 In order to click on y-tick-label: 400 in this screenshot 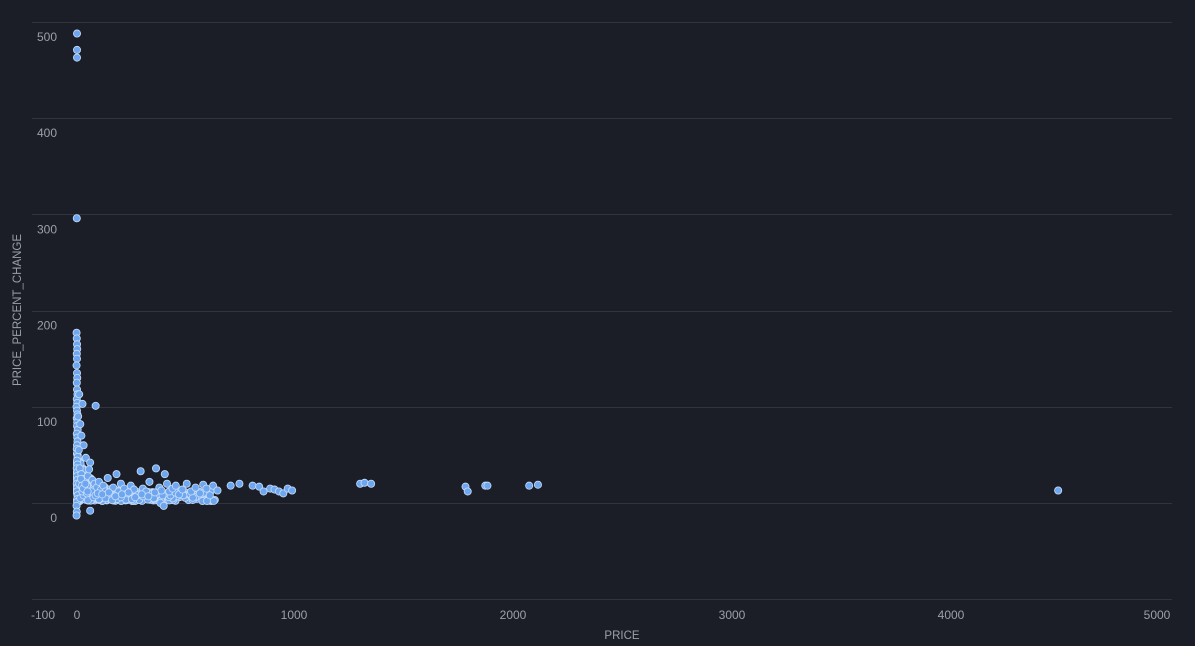, I will do `click(47, 133)`.